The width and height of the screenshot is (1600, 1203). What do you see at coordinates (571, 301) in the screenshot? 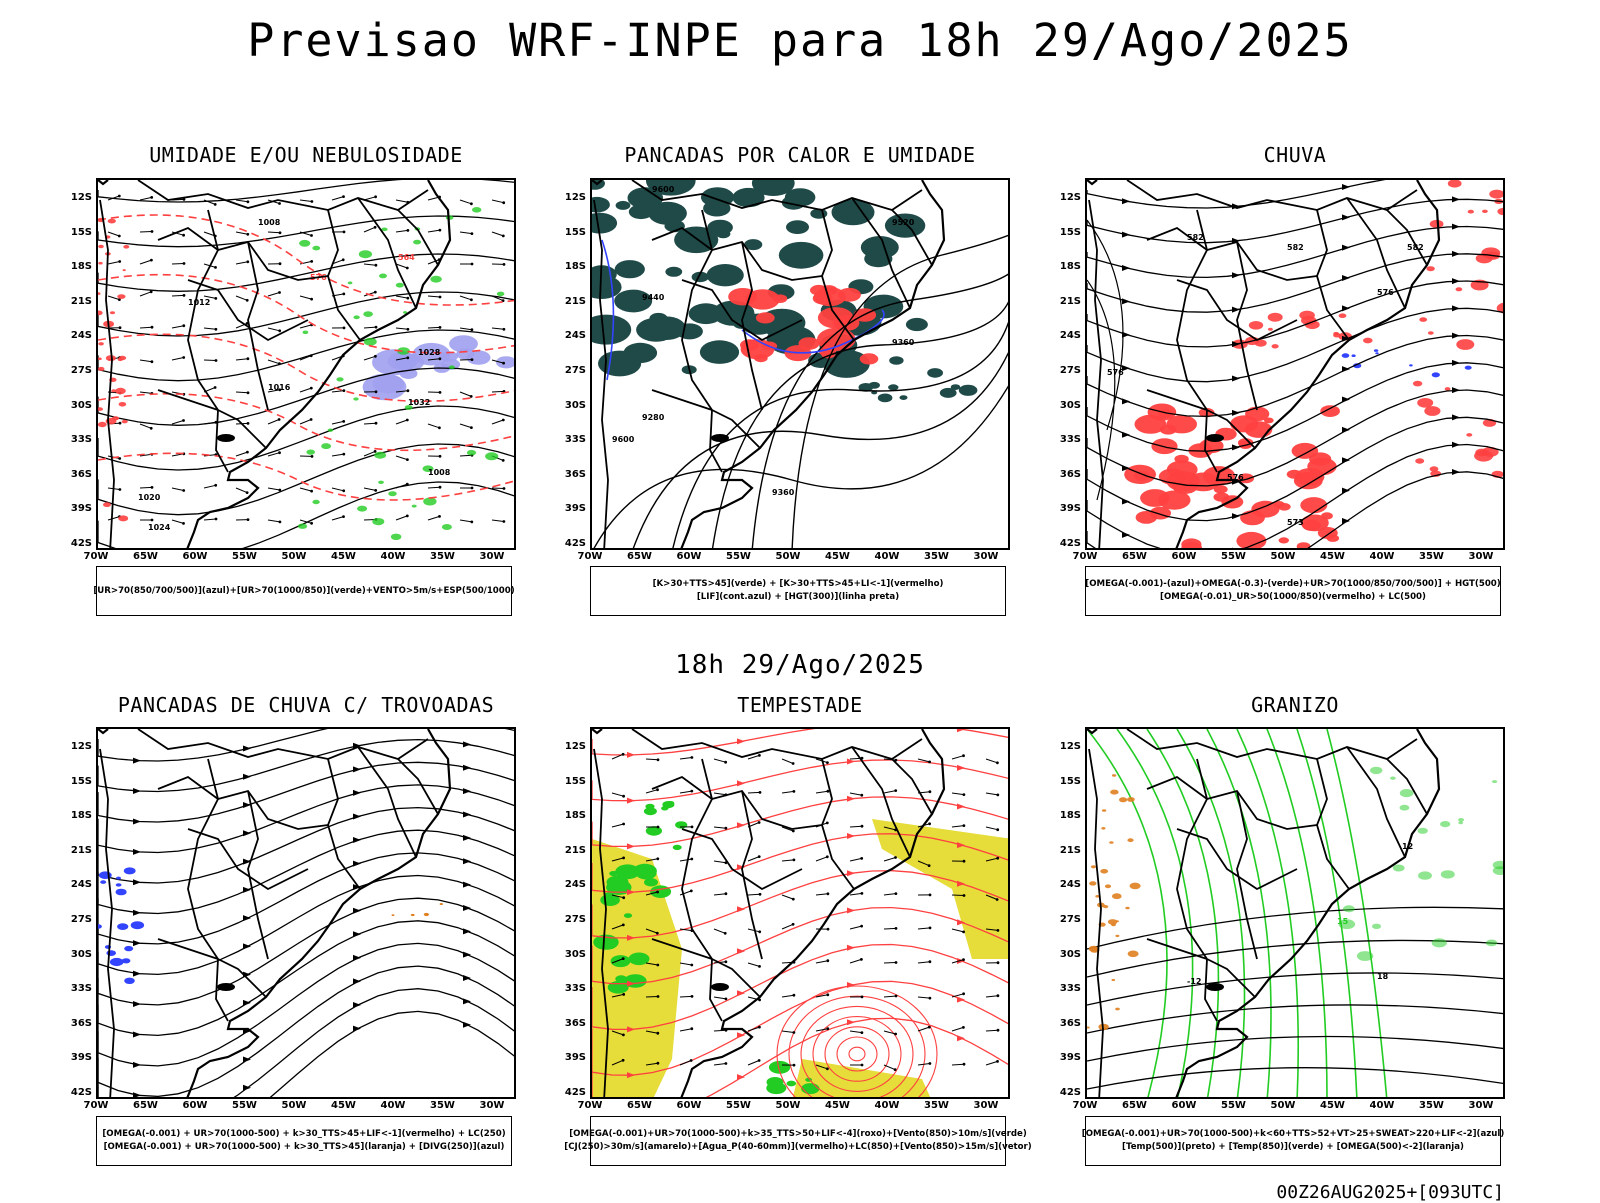
I see `y-axis-tick-label: 21S` at bounding box center [571, 301].